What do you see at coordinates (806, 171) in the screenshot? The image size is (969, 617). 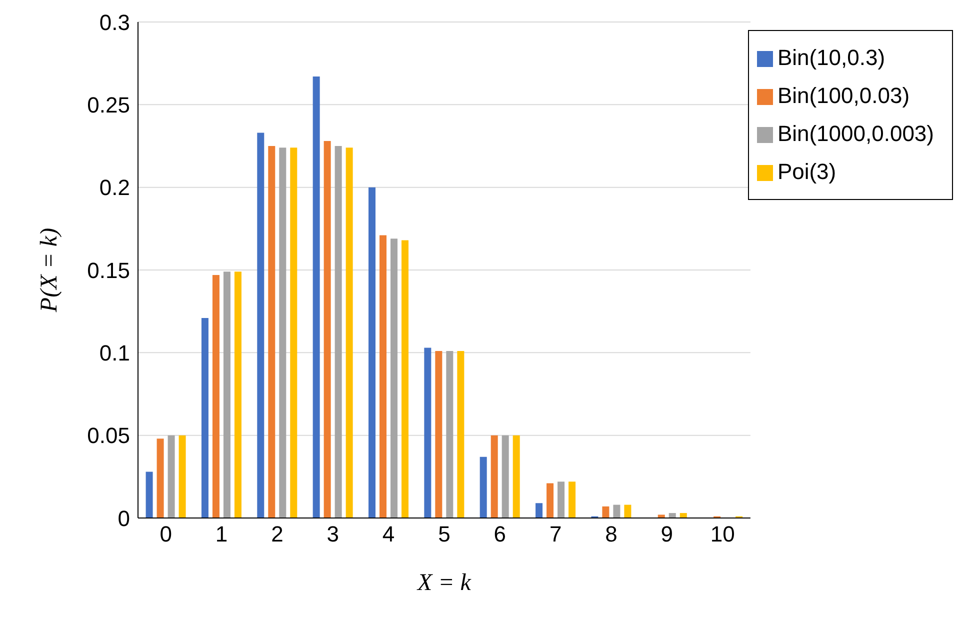 I see `legend-label: Poi(3)` at bounding box center [806, 171].